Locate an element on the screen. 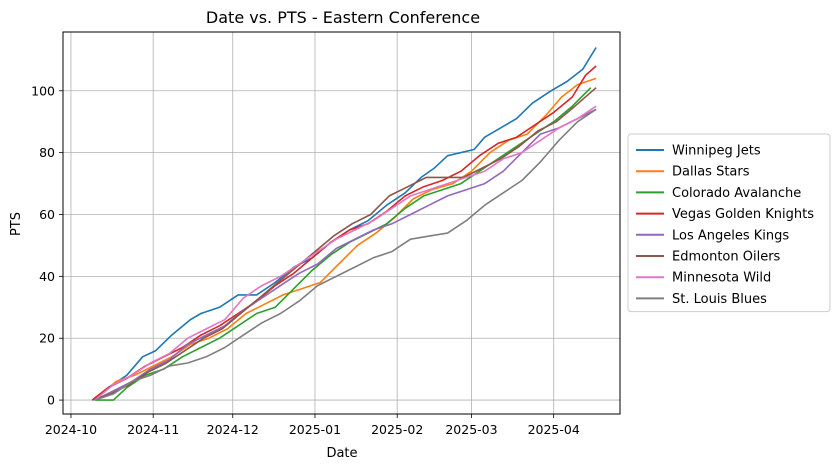 The width and height of the screenshot is (838, 470). y-tick-label: 100 is located at coordinates (43, 90).